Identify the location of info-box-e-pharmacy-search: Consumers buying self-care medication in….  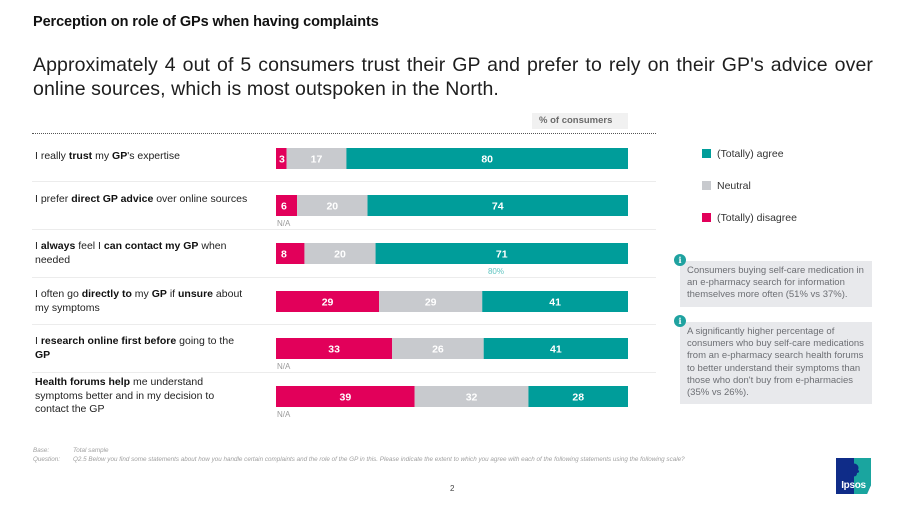
(776, 284).